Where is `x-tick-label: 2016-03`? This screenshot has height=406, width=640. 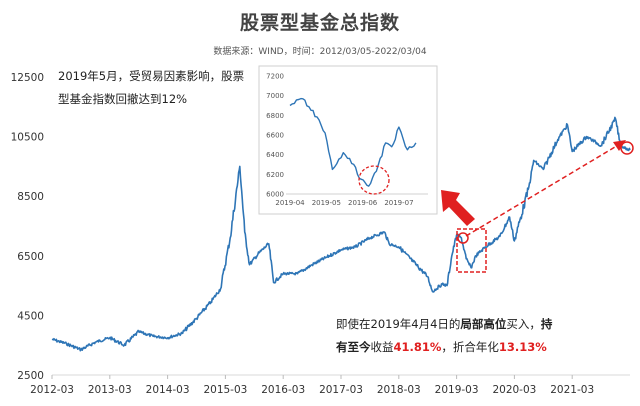 x-tick-label: 2016-03 is located at coordinates (283, 390).